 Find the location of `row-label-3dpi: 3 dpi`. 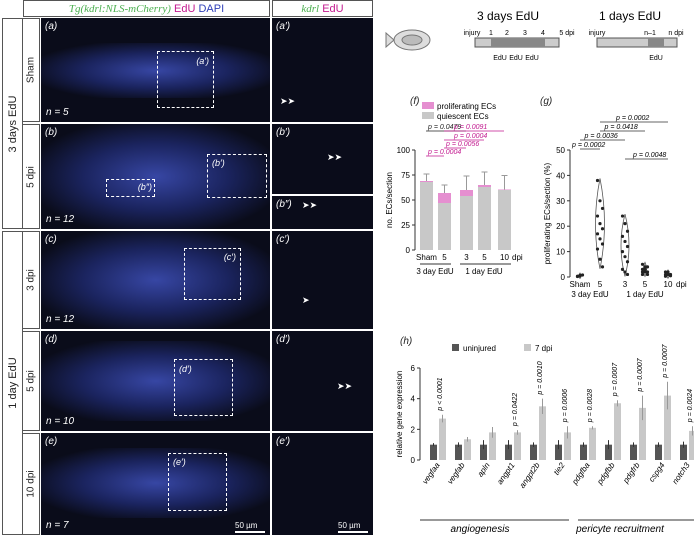

row-label-3dpi: 3 dpi is located at coordinates (31, 280).